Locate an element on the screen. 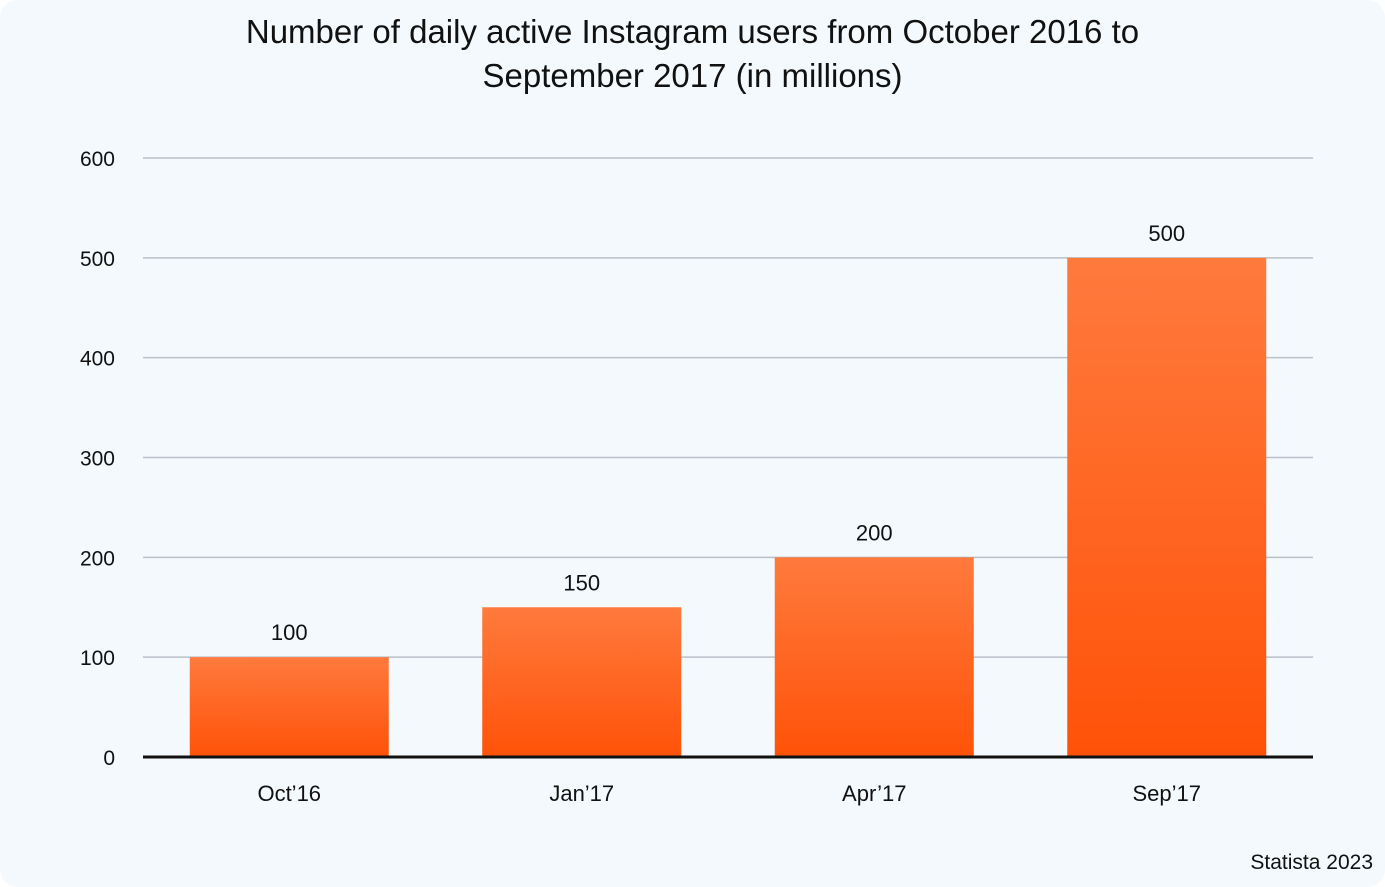  chart-title-line-2: September 2017 (in millions) is located at coordinates (692, 75).